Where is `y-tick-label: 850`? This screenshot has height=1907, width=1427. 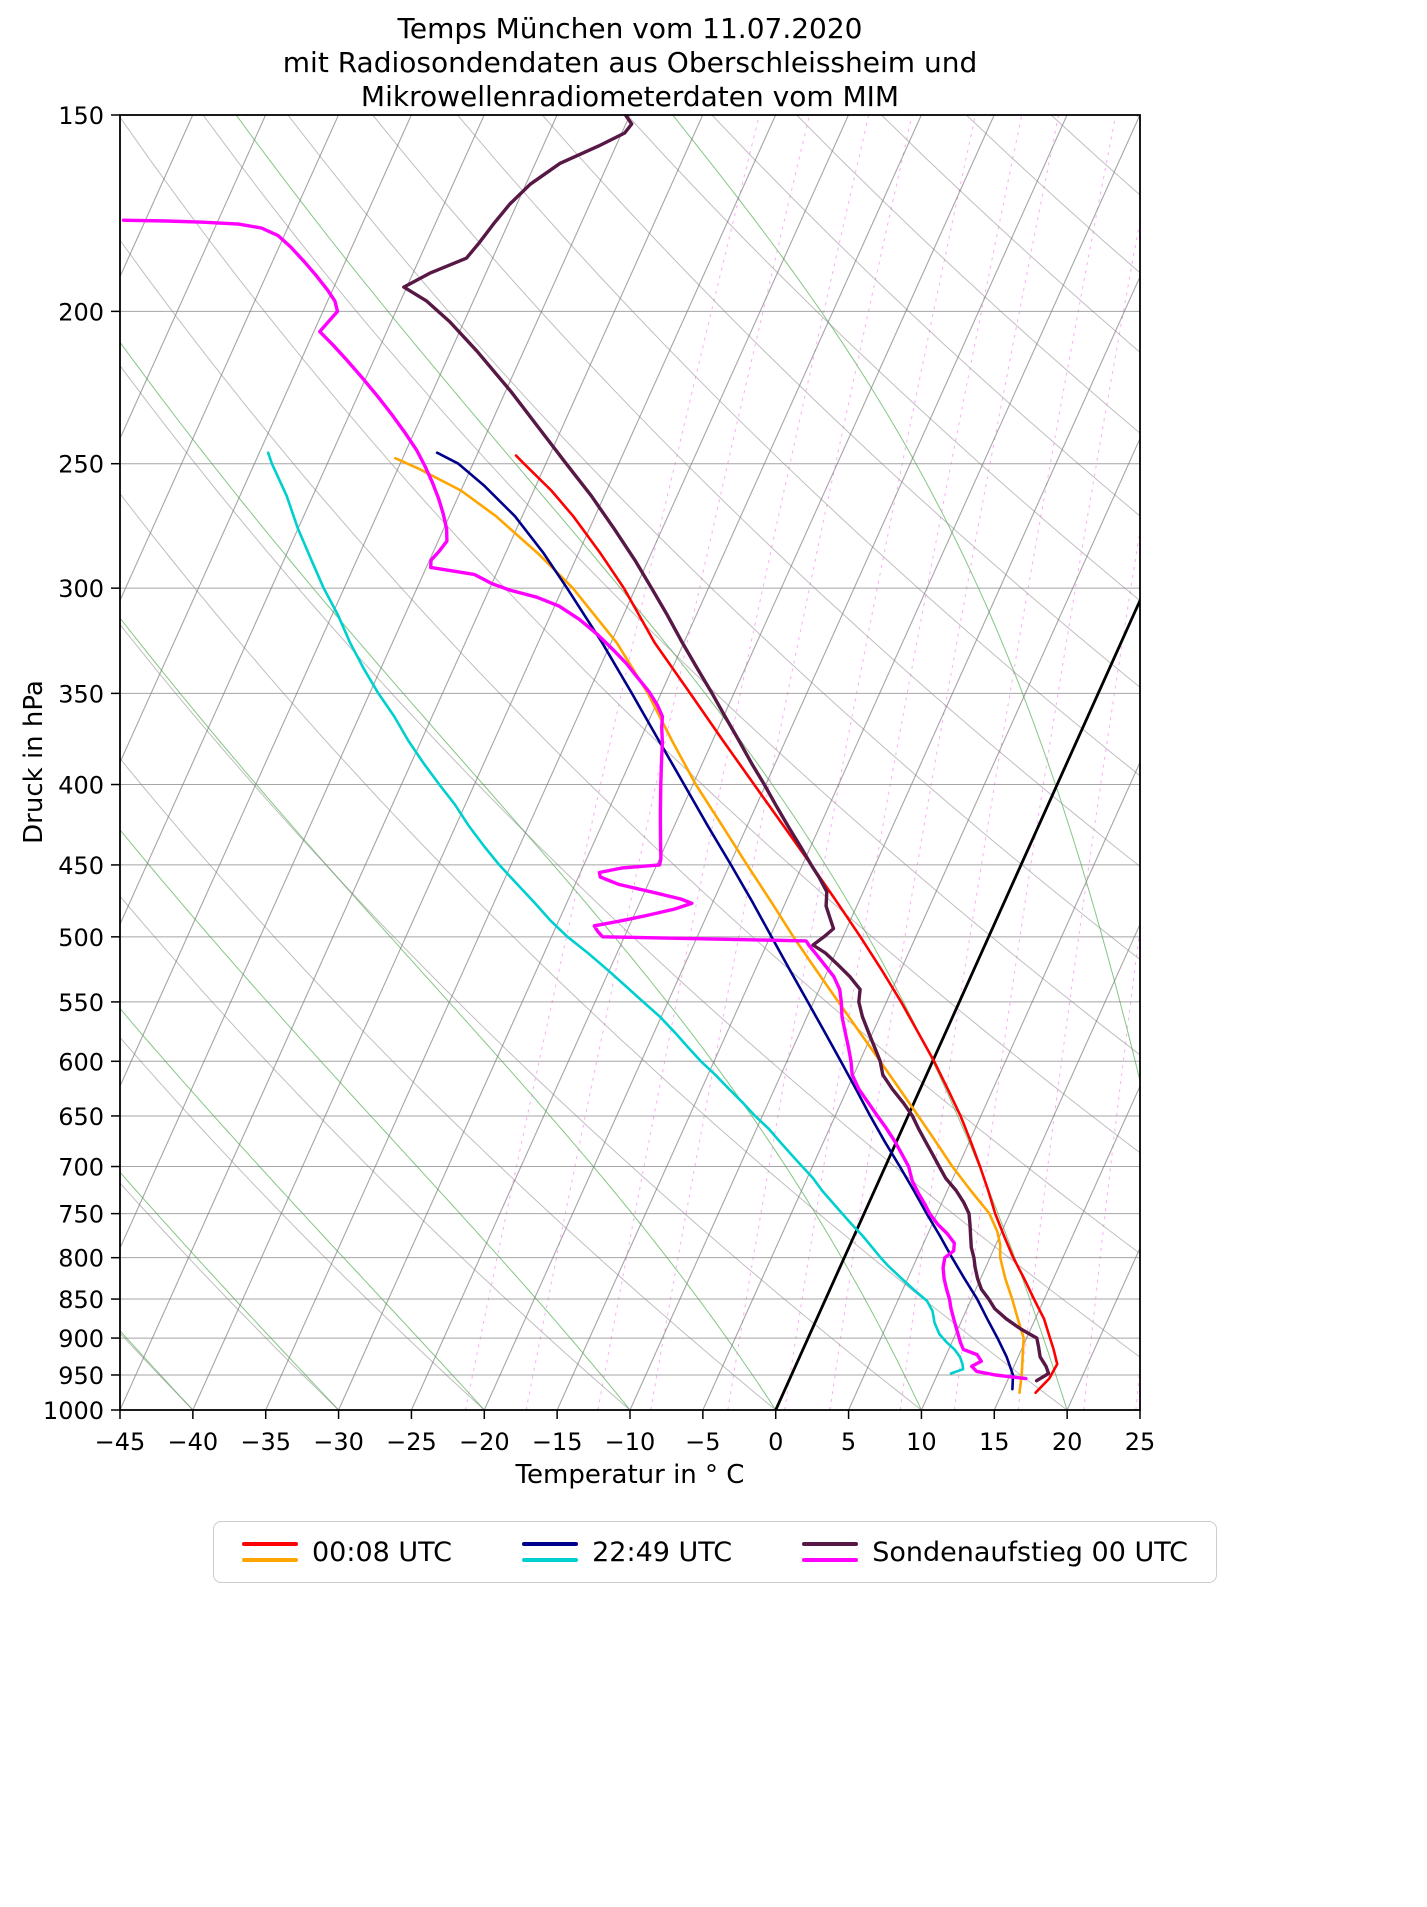 y-tick-label: 850 is located at coordinates (81, 1300).